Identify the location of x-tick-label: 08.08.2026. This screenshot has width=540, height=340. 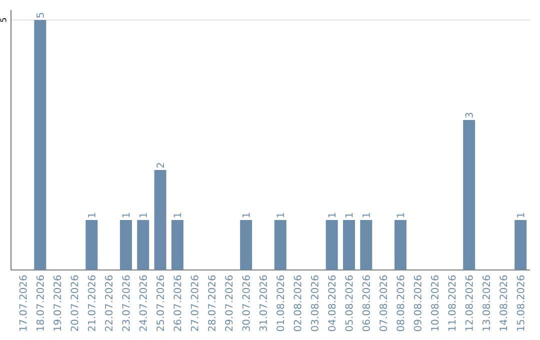
(400, 303).